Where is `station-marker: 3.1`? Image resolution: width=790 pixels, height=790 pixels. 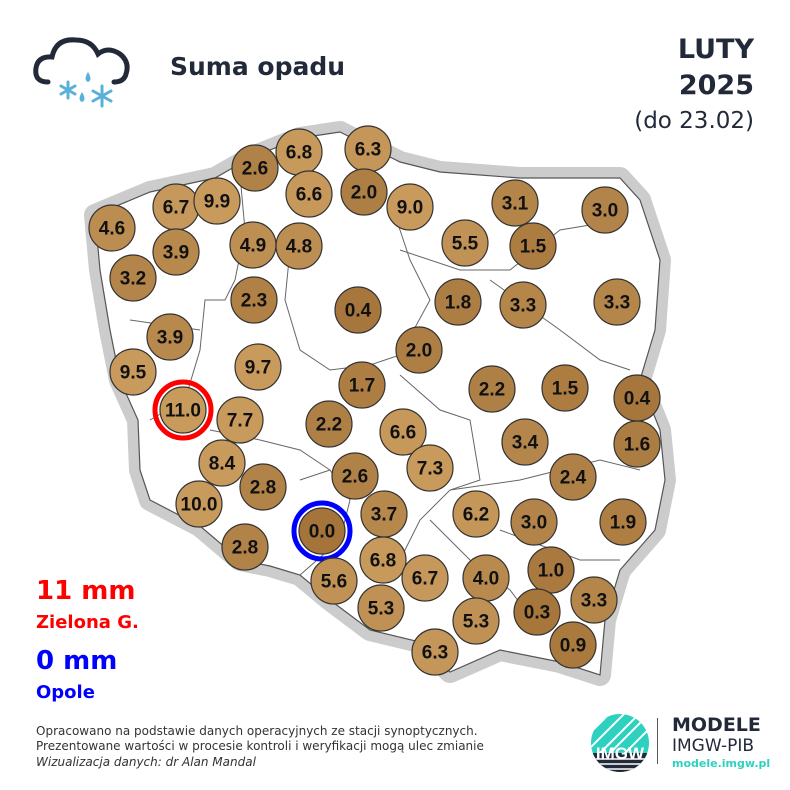 station-marker: 3.1 is located at coordinates (515, 203).